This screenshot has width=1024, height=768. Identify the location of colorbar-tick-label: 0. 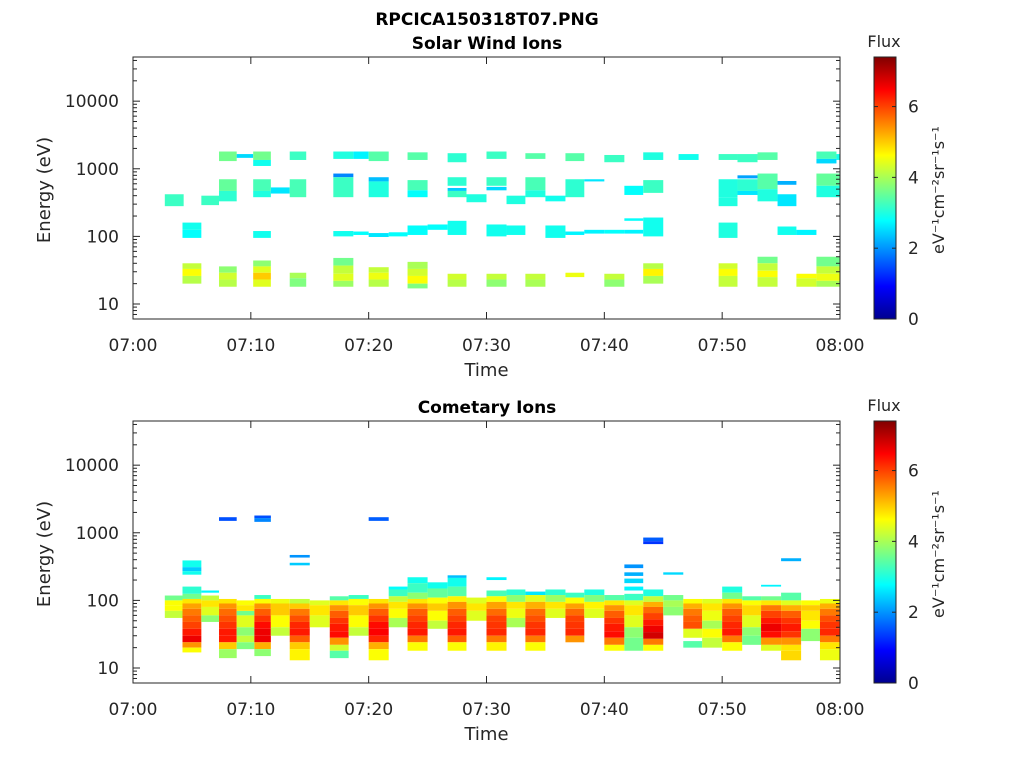
(913, 320).